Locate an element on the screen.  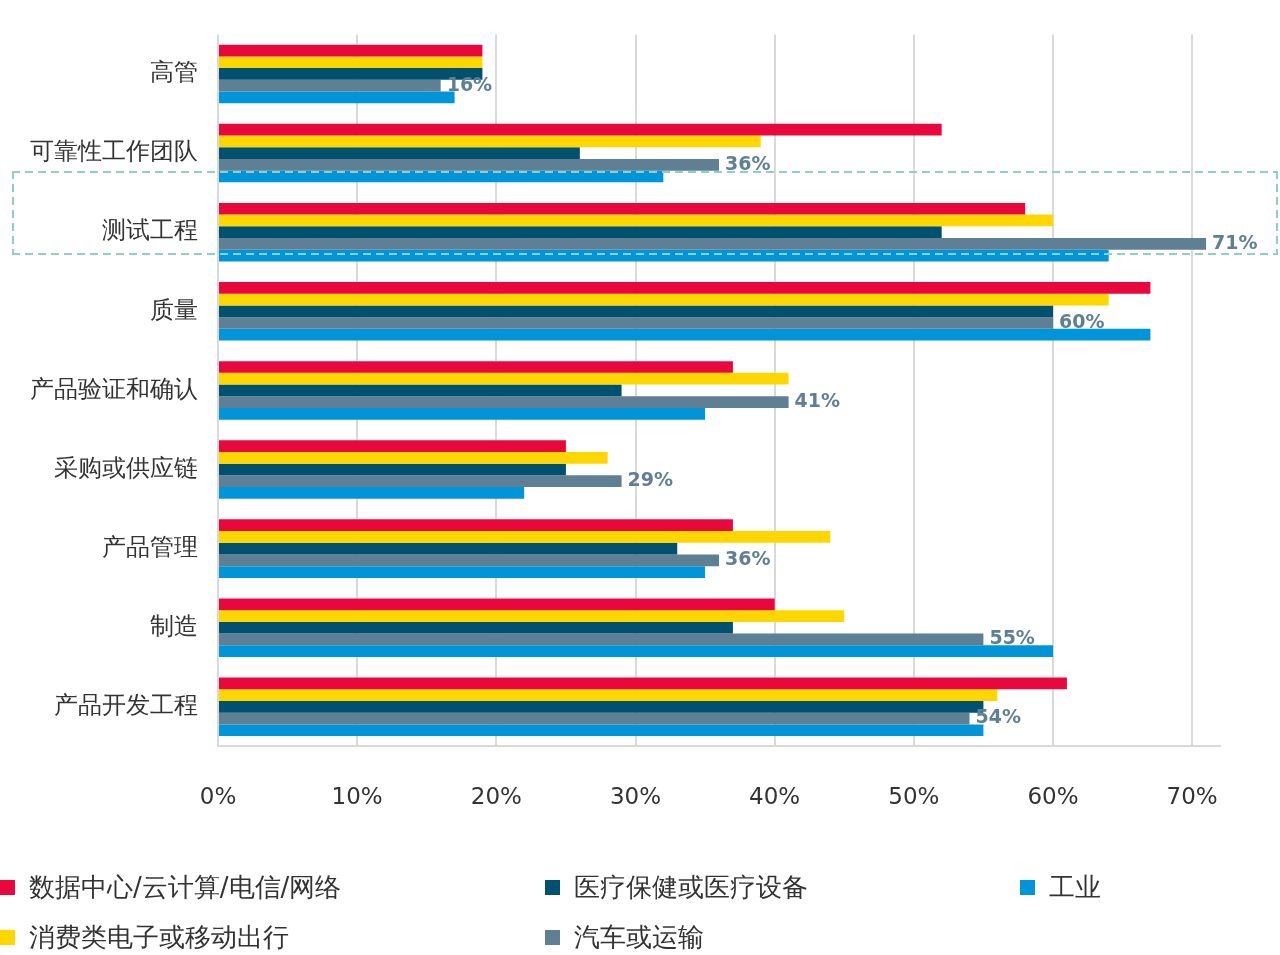
legend-label: 工业 is located at coordinates (1075, 887).